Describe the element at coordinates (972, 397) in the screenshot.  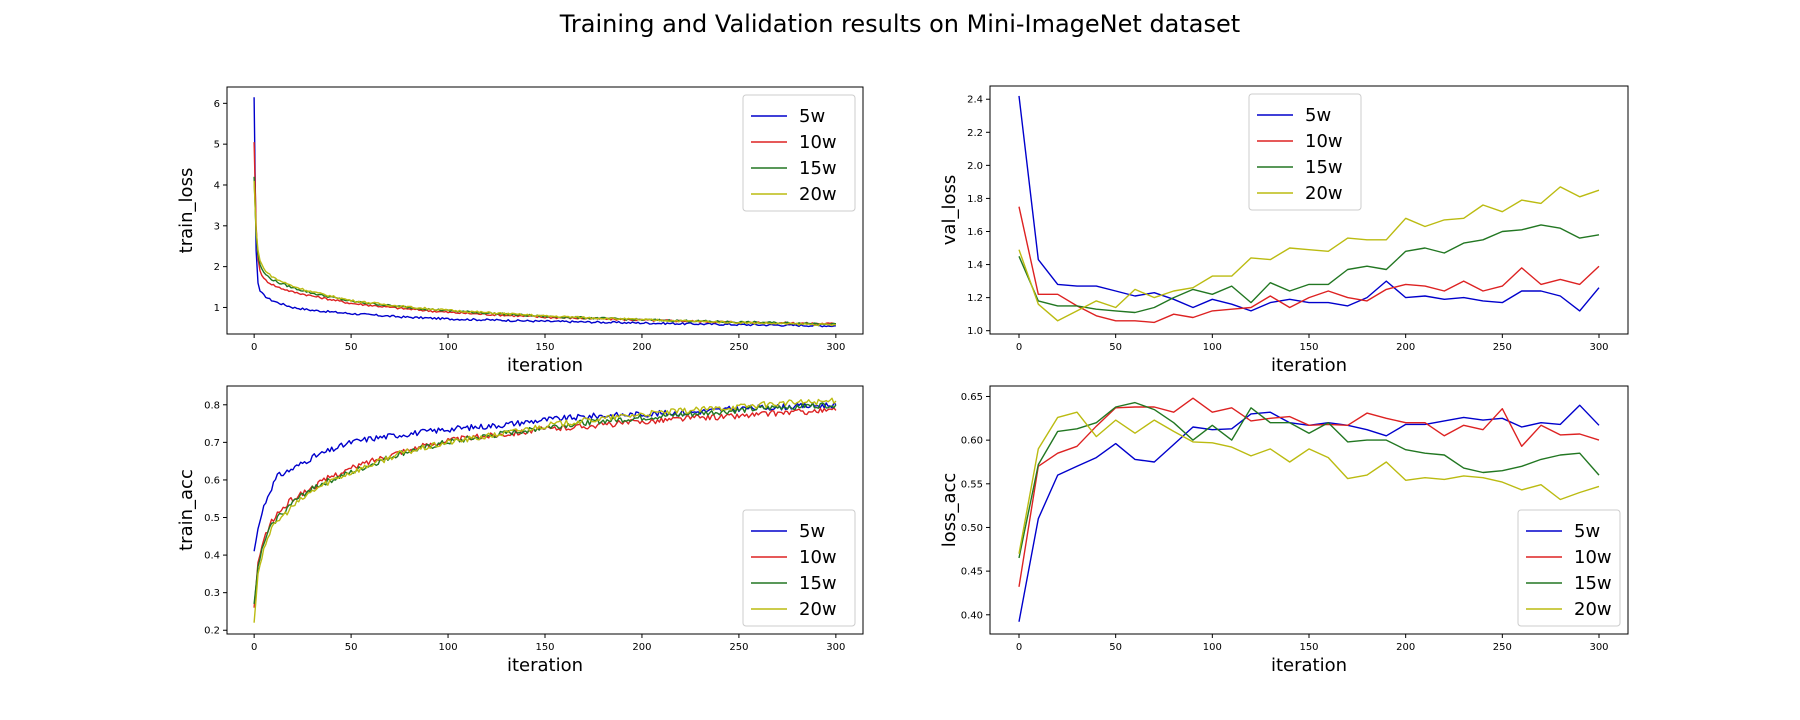
I see `y-tick-label: 0.65` at that location.